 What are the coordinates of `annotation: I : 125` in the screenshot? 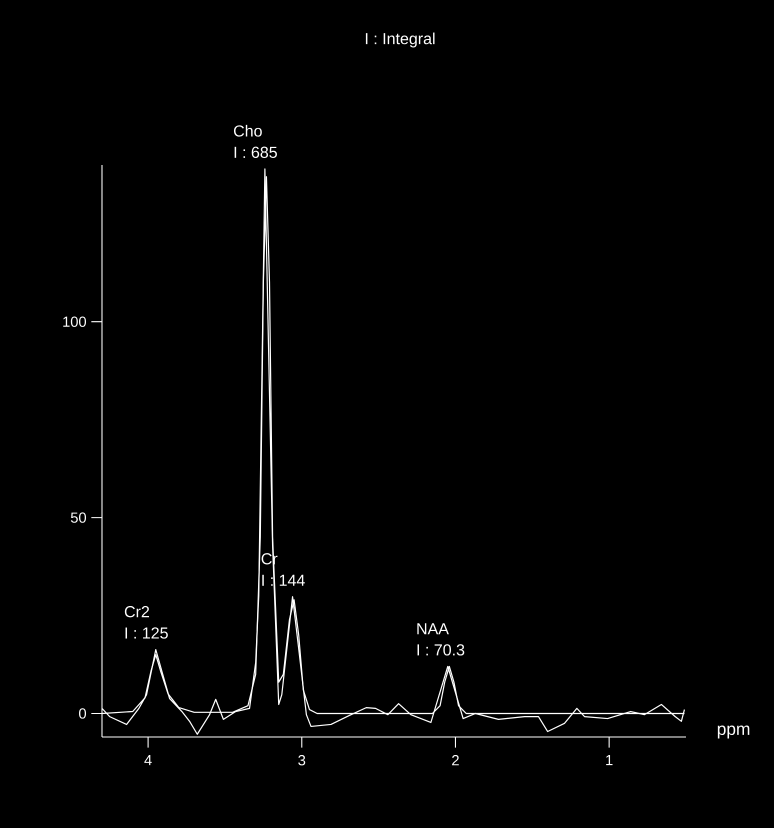 It's located at (147, 633).